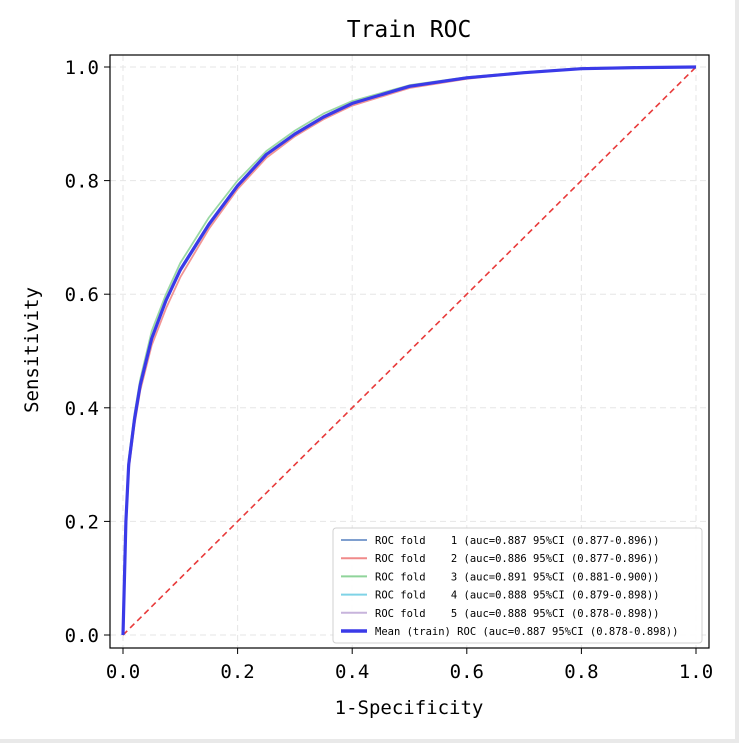 The height and width of the screenshot is (743, 739). What do you see at coordinates (82, 636) in the screenshot?
I see `y-tick-label: 0.0` at bounding box center [82, 636].